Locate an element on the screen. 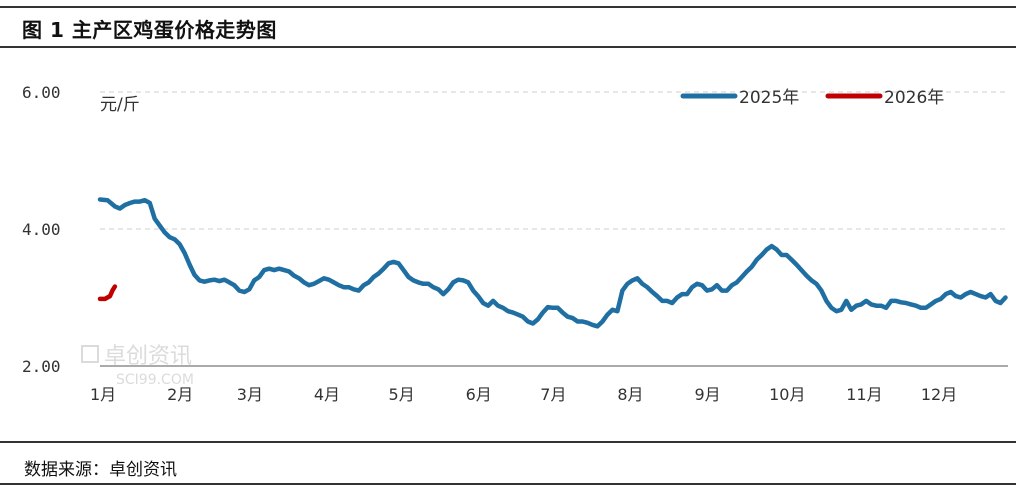 The height and width of the screenshot is (492, 1016). source-note: 数据来源：卓创资讯 is located at coordinates (100, 470).